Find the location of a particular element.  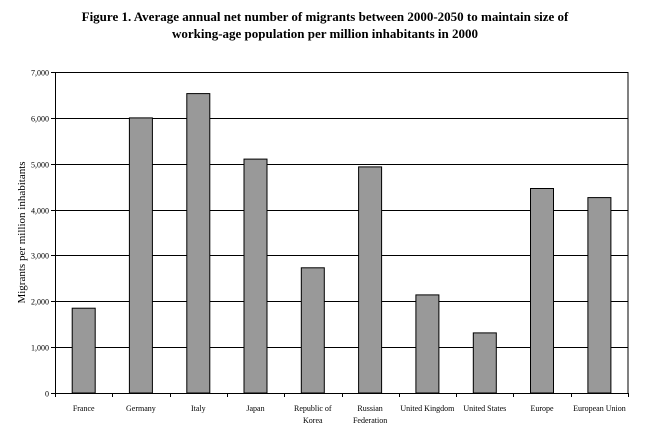

bar-united-kingdom is located at coordinates (427, 344).